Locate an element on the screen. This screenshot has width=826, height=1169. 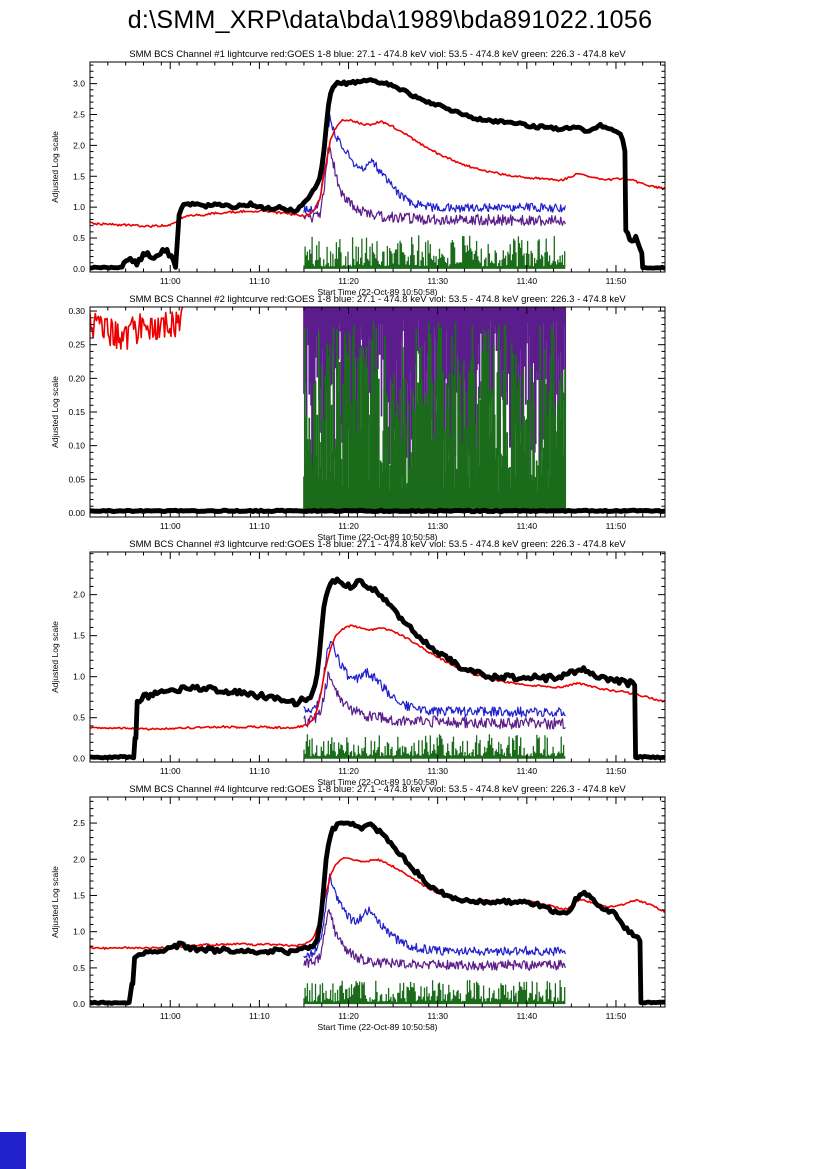
y-tick-label: 0.20 is located at coordinates (76, 378).